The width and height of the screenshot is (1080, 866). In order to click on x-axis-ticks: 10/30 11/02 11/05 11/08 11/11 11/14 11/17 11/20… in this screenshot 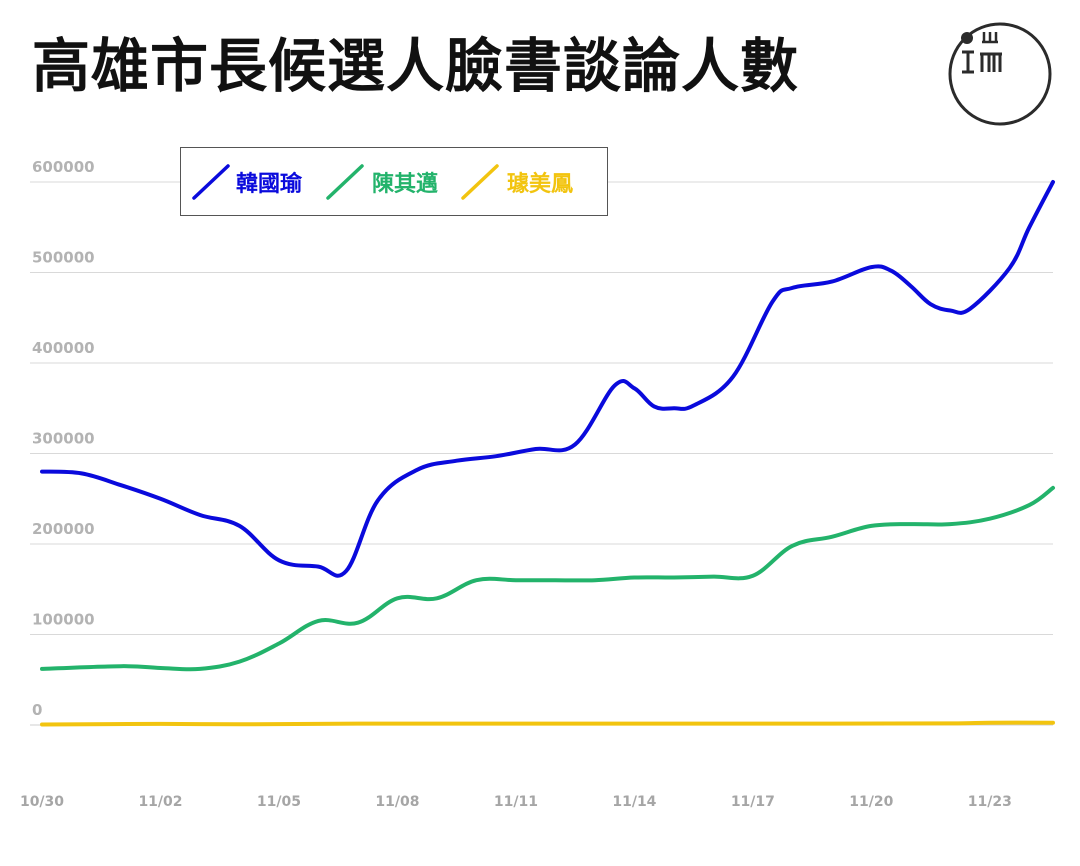, I will do `click(516, 802)`.